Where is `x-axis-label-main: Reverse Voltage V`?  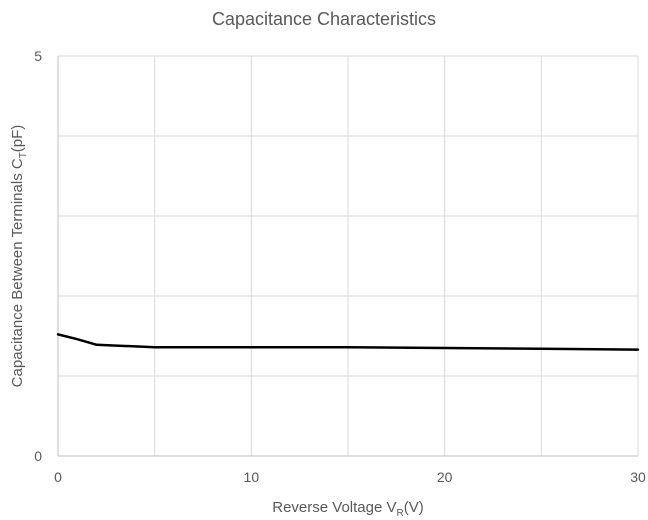 x-axis-label-main: Reverse Voltage V is located at coordinates (334, 507).